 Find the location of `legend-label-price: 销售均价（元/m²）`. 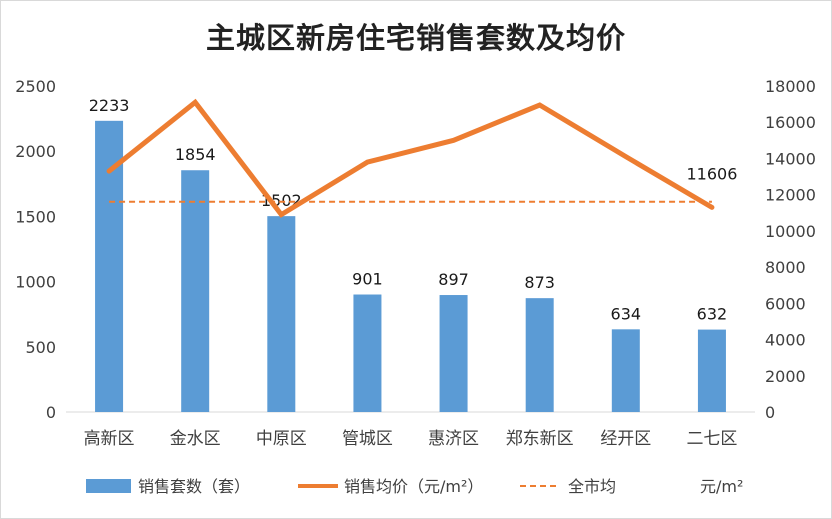

legend-label-price: 销售均价（元/m²） is located at coordinates (413, 486).